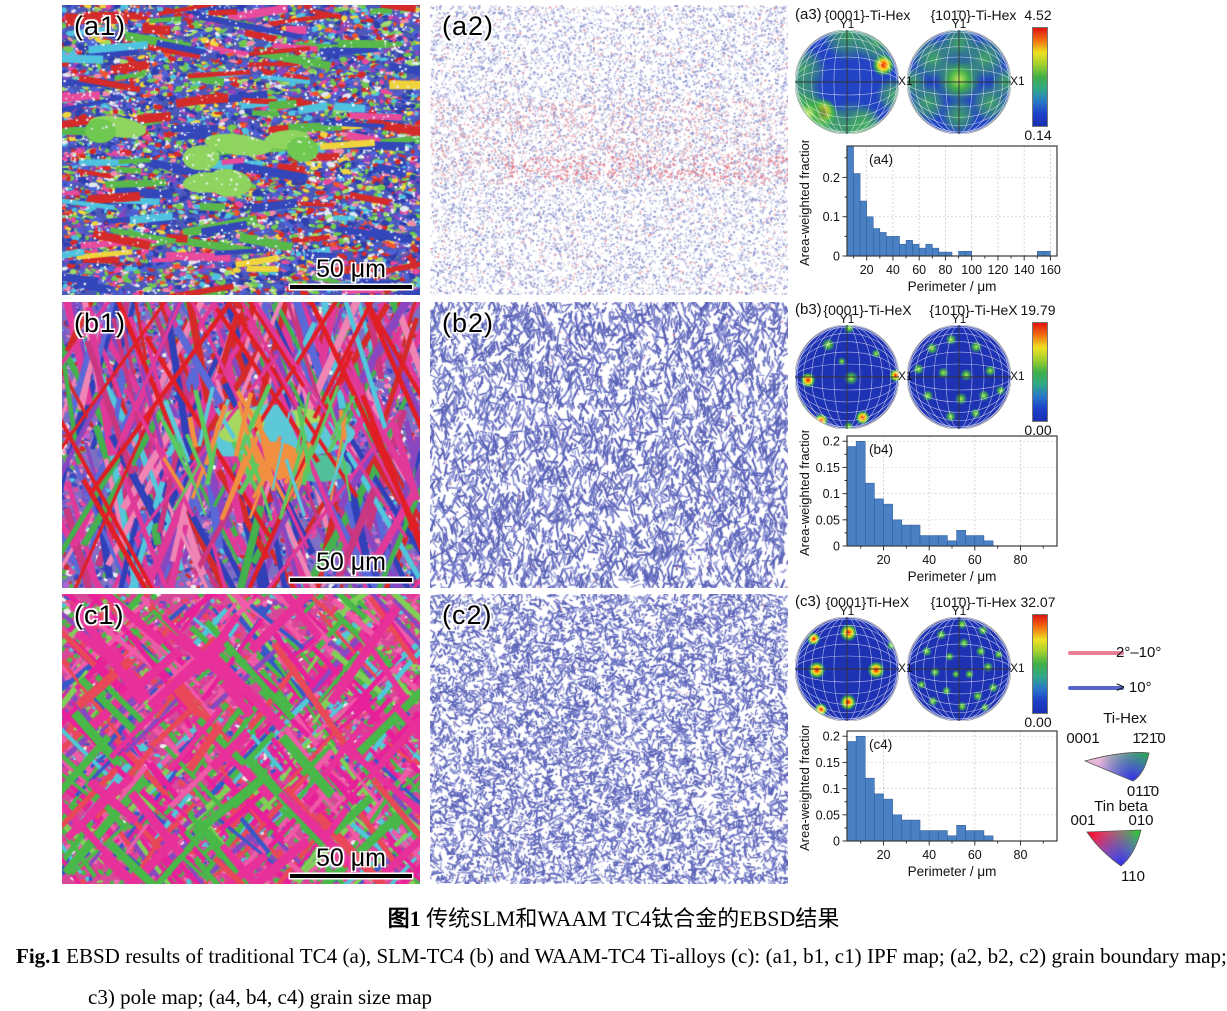 Image resolution: width=1227 pixels, height=1011 pixels. I want to click on pole-figure-right, so click(959, 669).